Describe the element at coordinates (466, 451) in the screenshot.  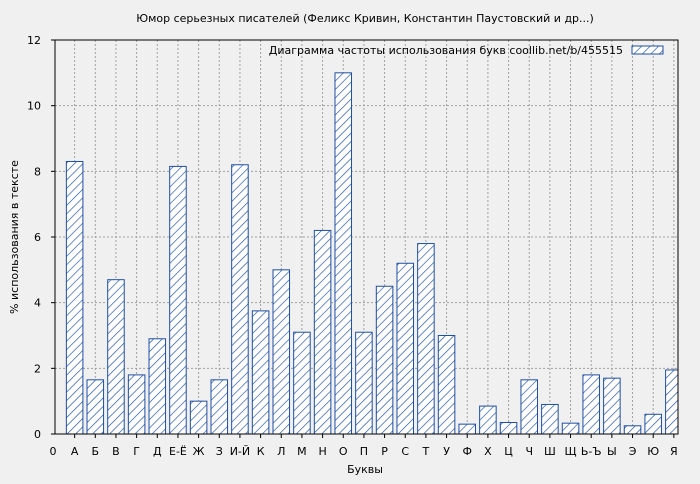
I see `x-tick-label: Ф` at that location.